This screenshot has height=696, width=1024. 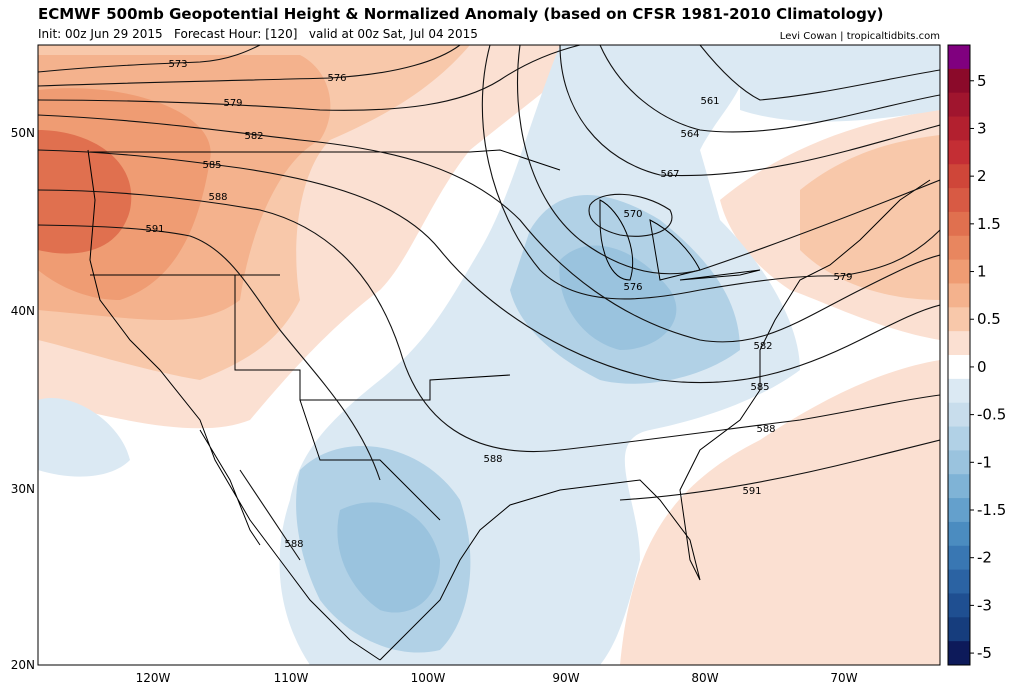 What do you see at coordinates (669, 174) in the screenshot?
I see `contour-label: 567` at bounding box center [669, 174].